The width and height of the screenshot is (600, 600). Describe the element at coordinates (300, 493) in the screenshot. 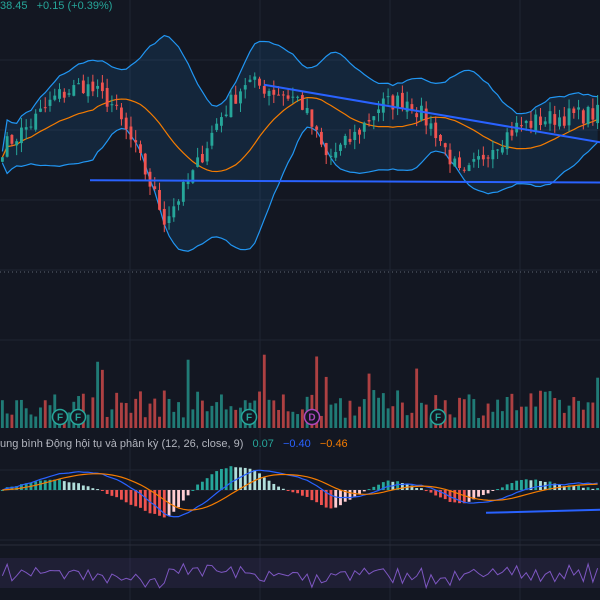

I see `macd-line` at that location.